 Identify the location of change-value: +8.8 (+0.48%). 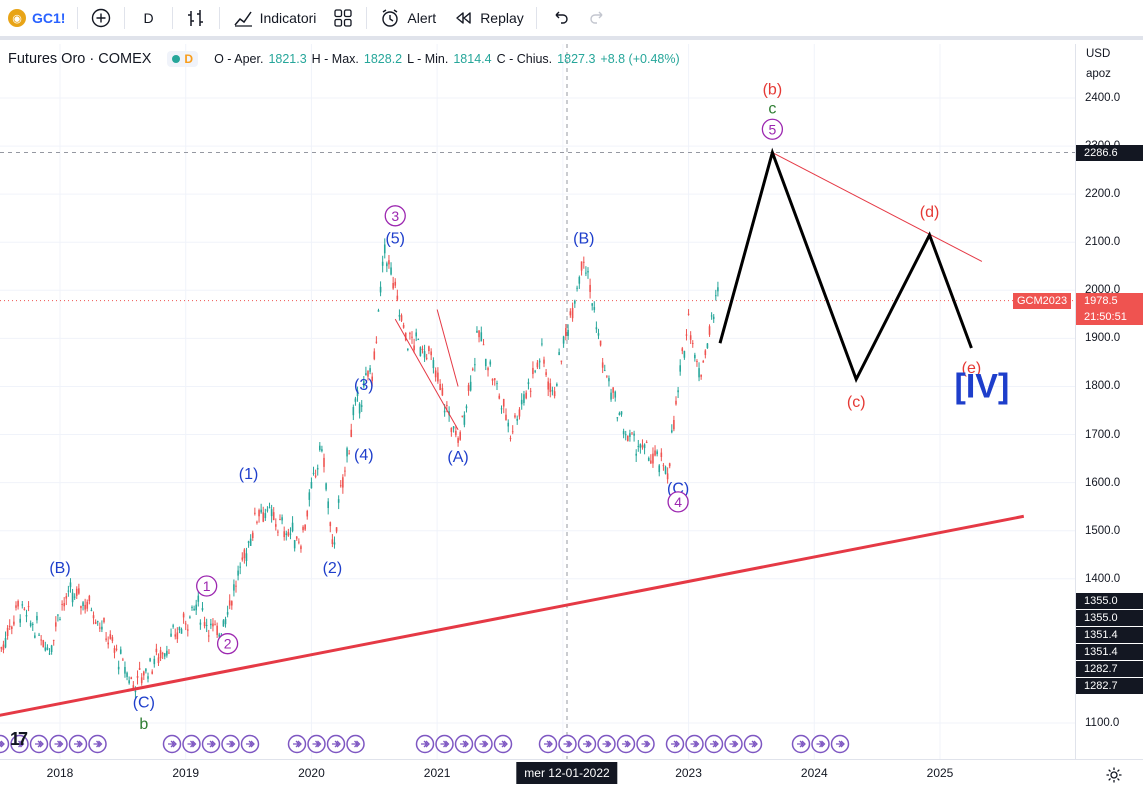
(639, 59).